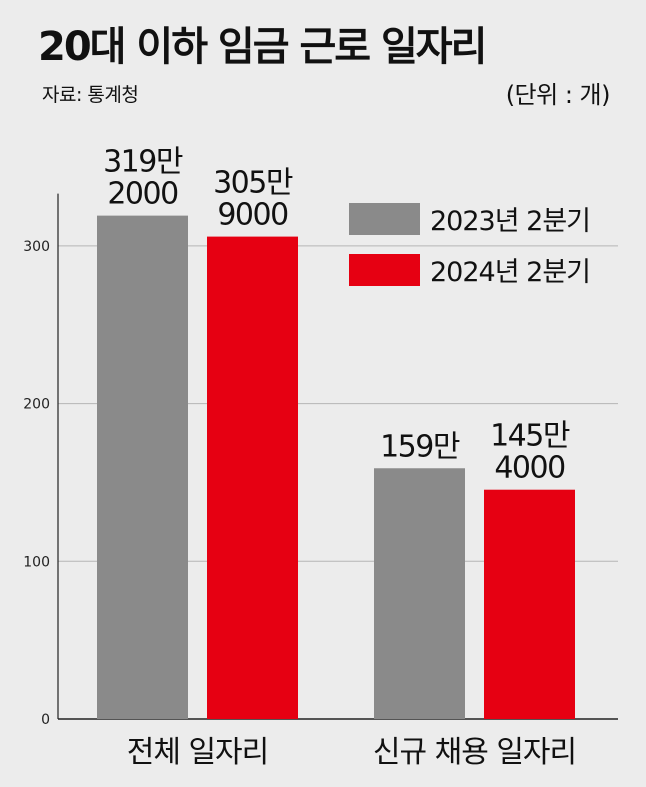 The height and width of the screenshot is (787, 646). Describe the element at coordinates (252, 215) in the screenshot. I see `bar-value-label: 9000` at that location.